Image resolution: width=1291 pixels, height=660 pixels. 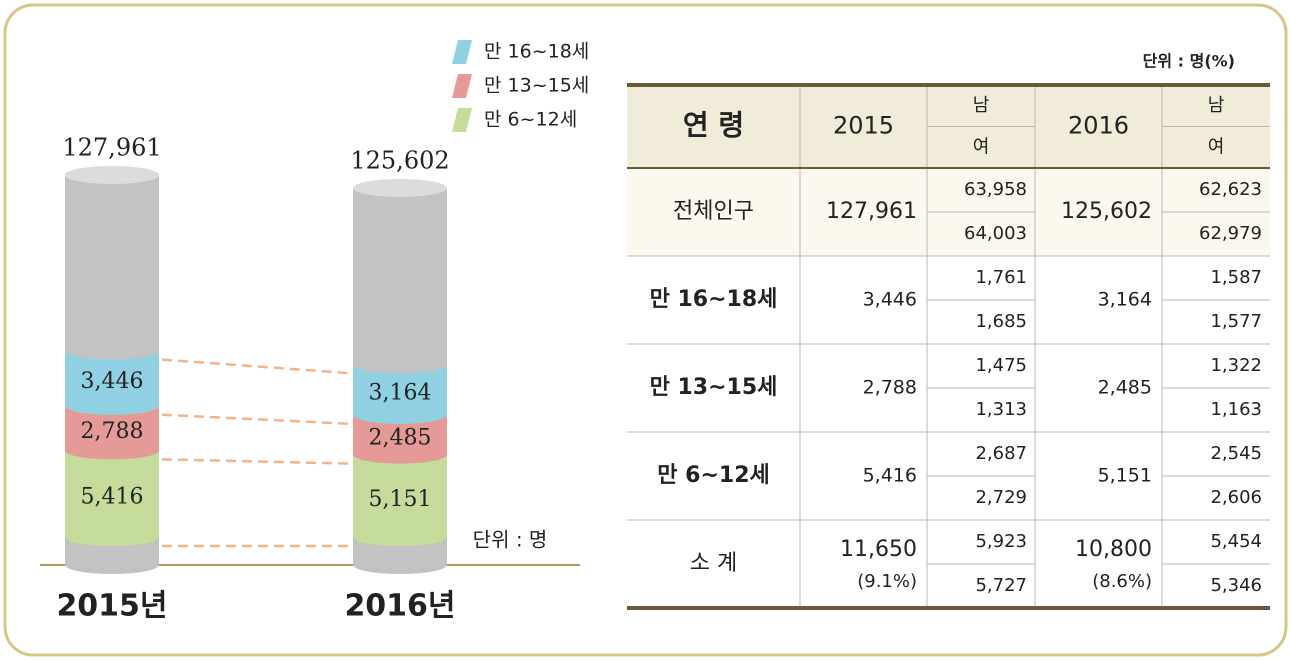 I want to click on year-total: 127,961, so click(x=871, y=211).